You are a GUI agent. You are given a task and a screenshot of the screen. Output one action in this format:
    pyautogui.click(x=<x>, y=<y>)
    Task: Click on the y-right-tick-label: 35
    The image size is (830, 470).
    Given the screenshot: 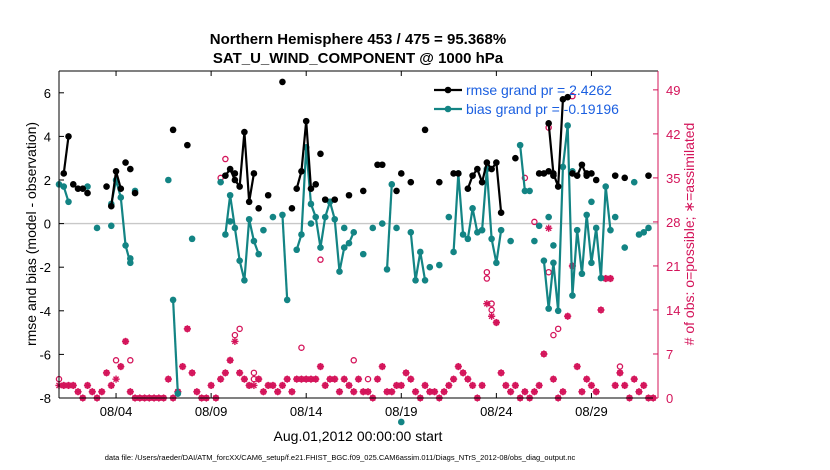 What is the action you would take?
    pyautogui.click(x=673, y=178)
    